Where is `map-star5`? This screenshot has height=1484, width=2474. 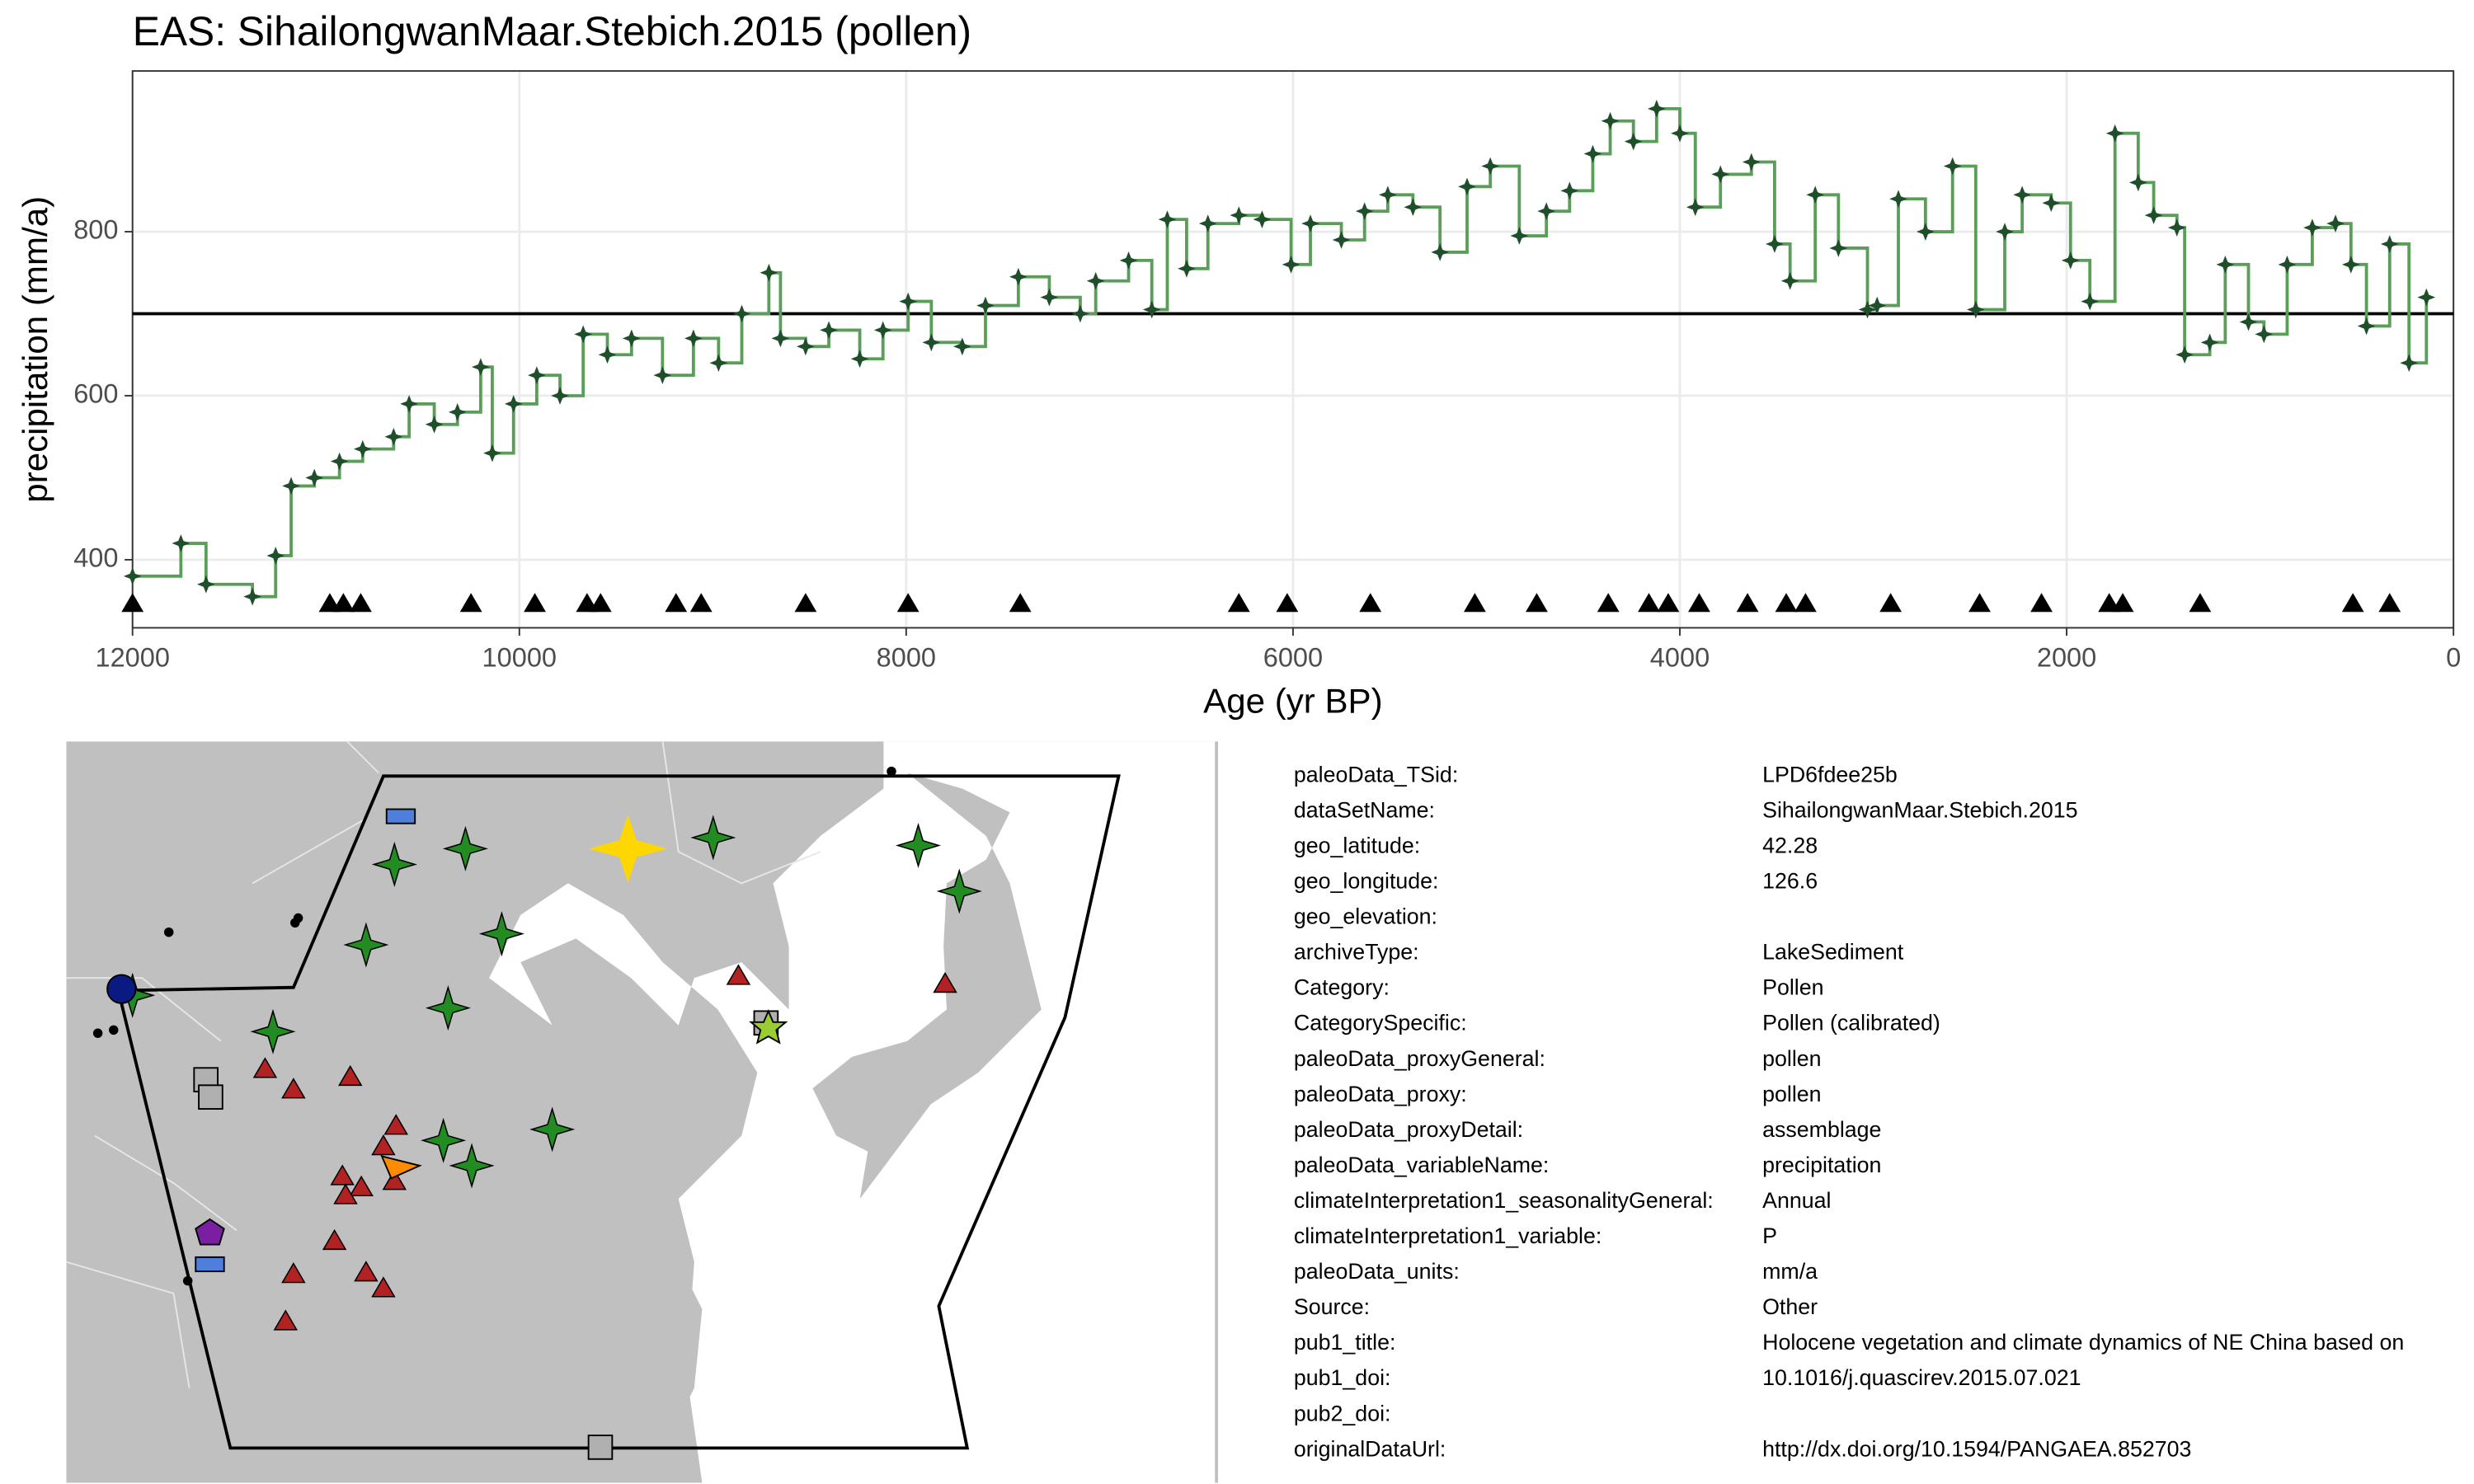
map-star5 is located at coordinates (768, 1026).